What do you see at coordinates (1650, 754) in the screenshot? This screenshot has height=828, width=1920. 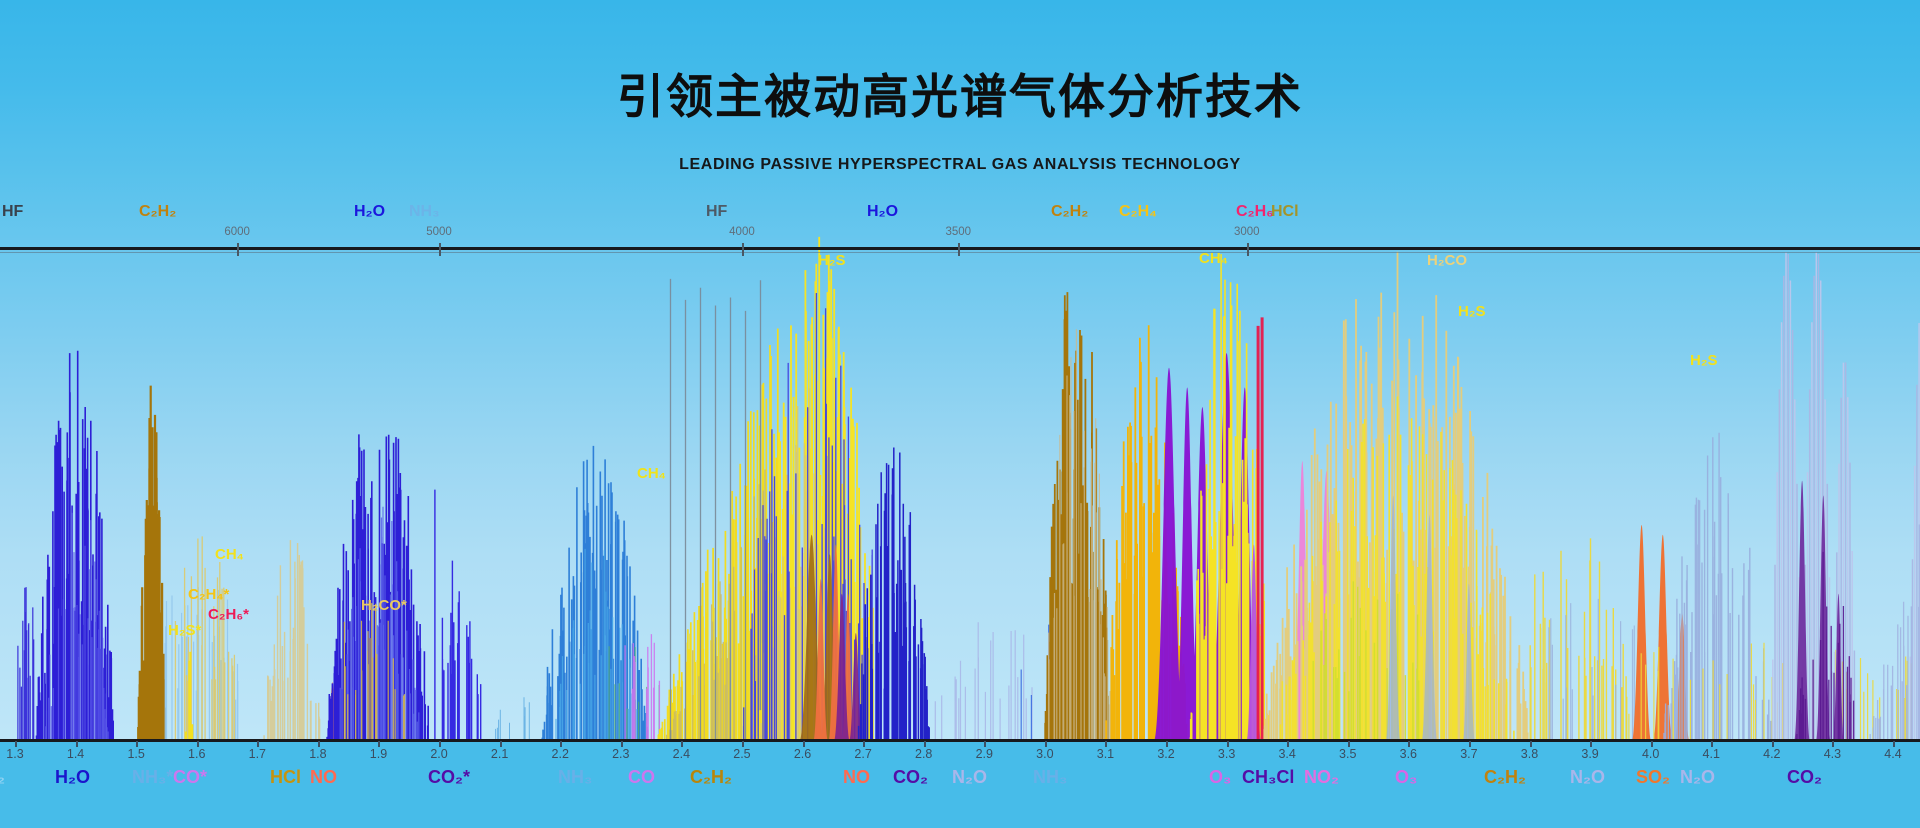 I see `bottom-wavelength-4.0: 4.0` at bounding box center [1650, 754].